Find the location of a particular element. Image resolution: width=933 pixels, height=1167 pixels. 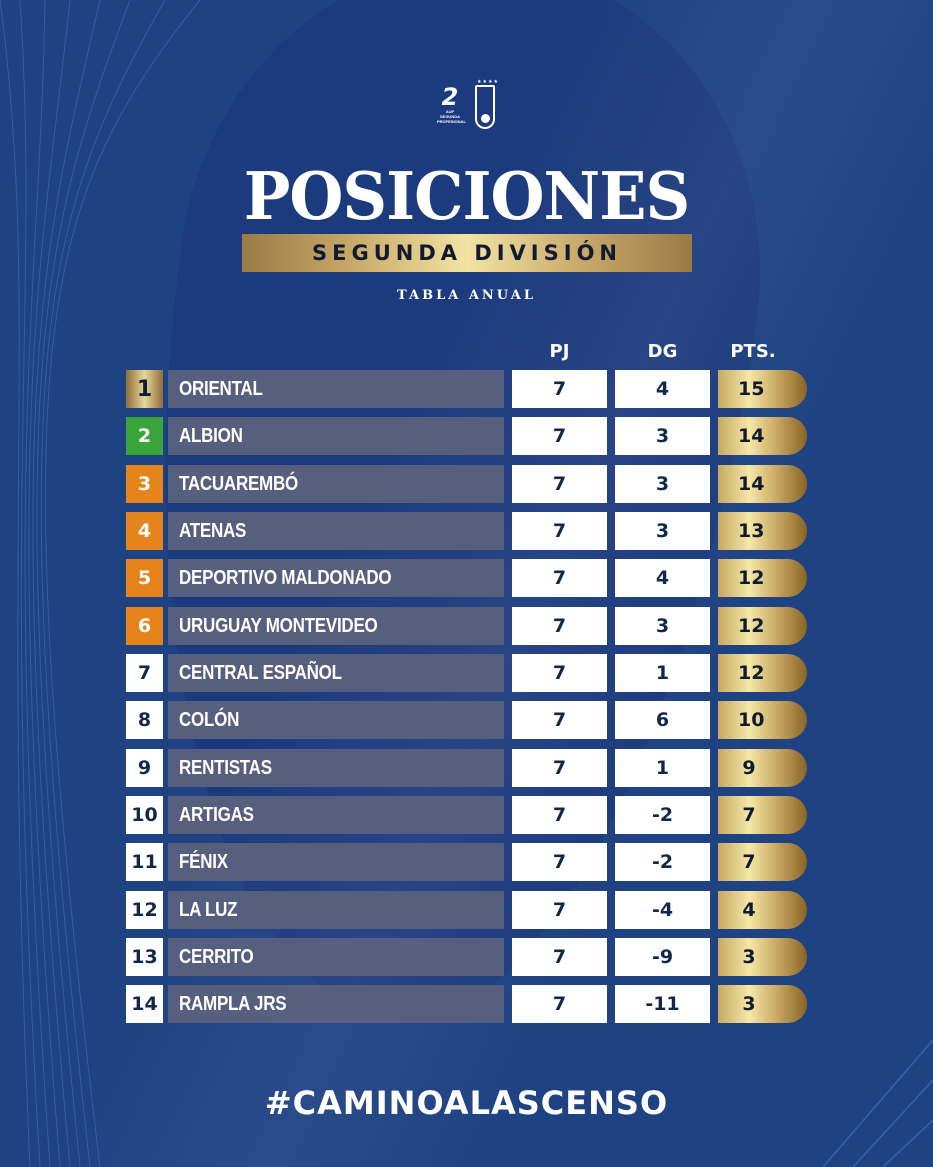

segunda-profesional-logo: 2 AUF SEGUNDA PROFESIONAL is located at coordinates (451, 103).